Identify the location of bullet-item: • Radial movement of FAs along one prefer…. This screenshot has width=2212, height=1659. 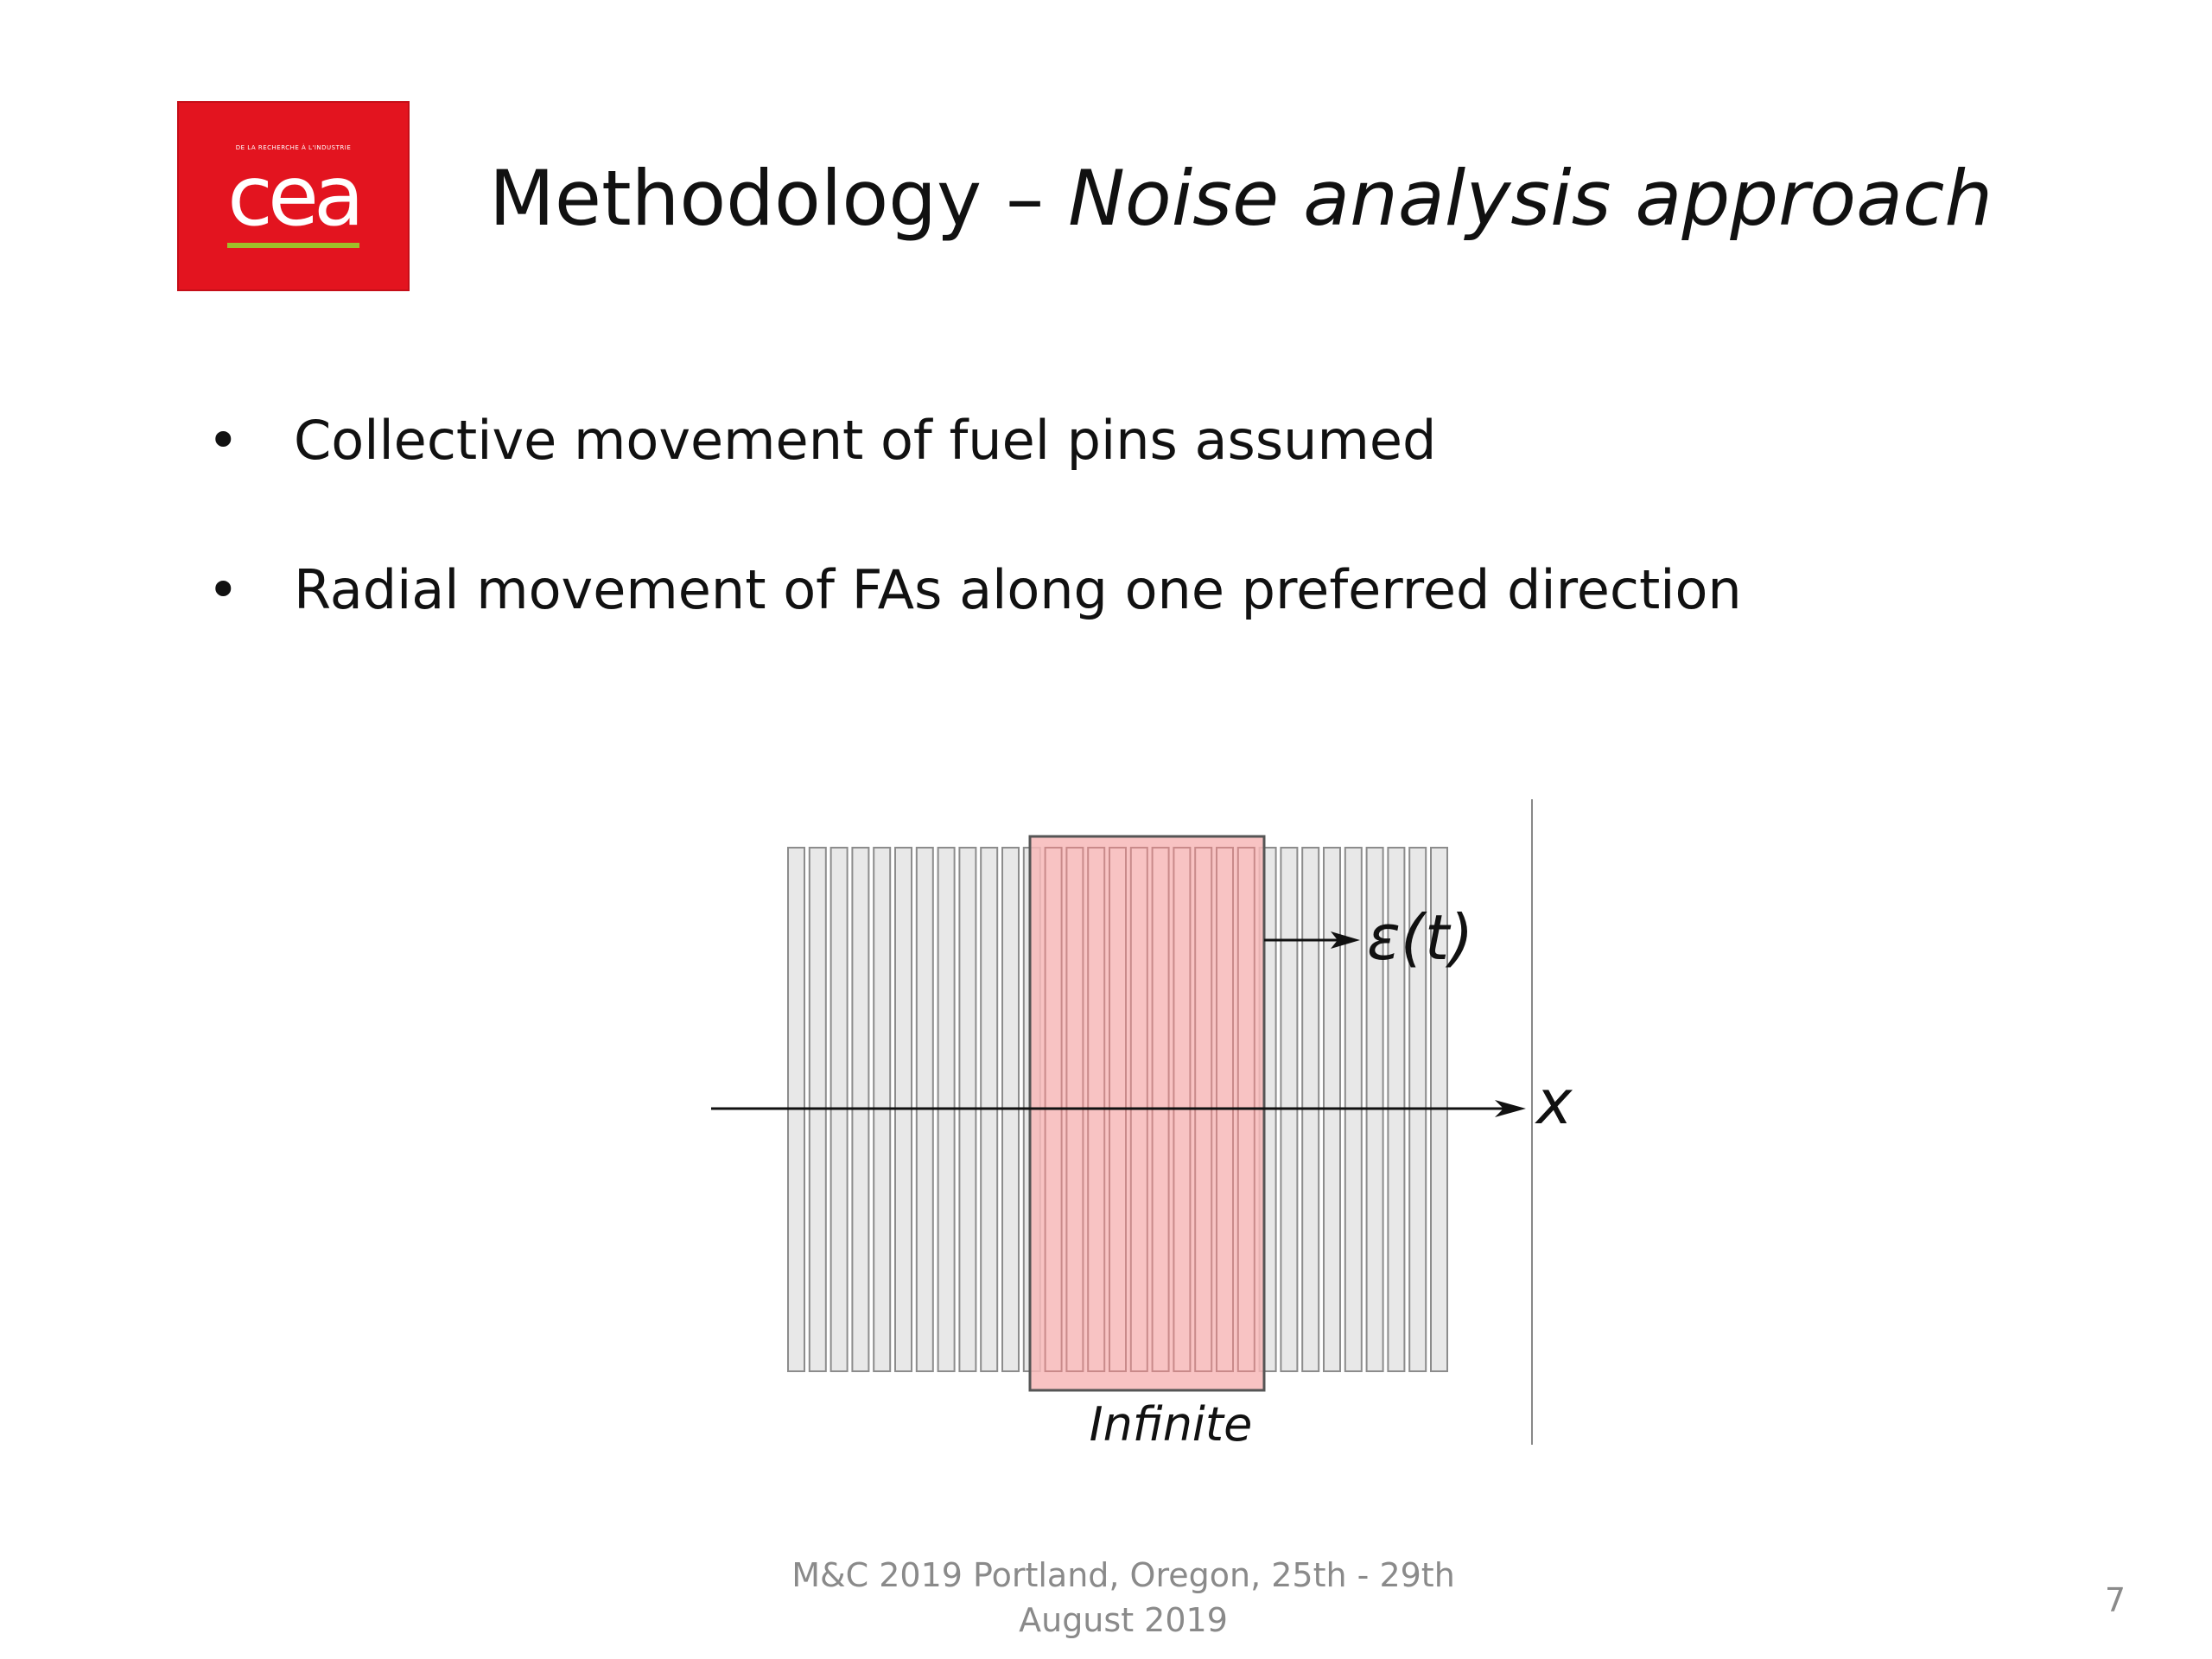
(974, 590).